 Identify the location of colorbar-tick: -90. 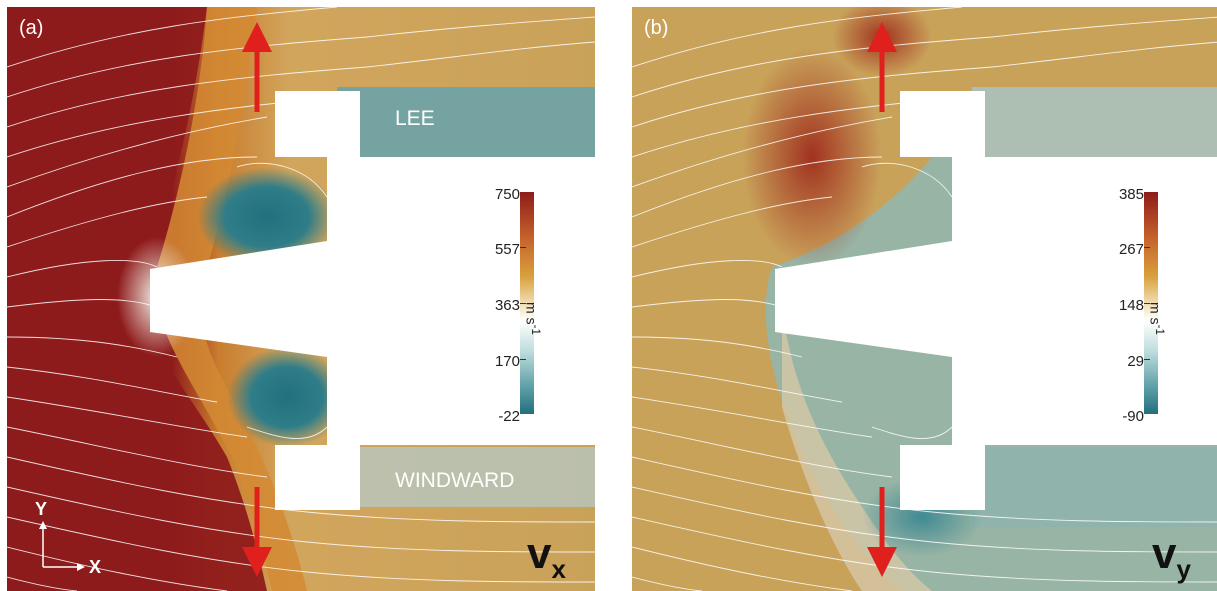
(1133, 416).